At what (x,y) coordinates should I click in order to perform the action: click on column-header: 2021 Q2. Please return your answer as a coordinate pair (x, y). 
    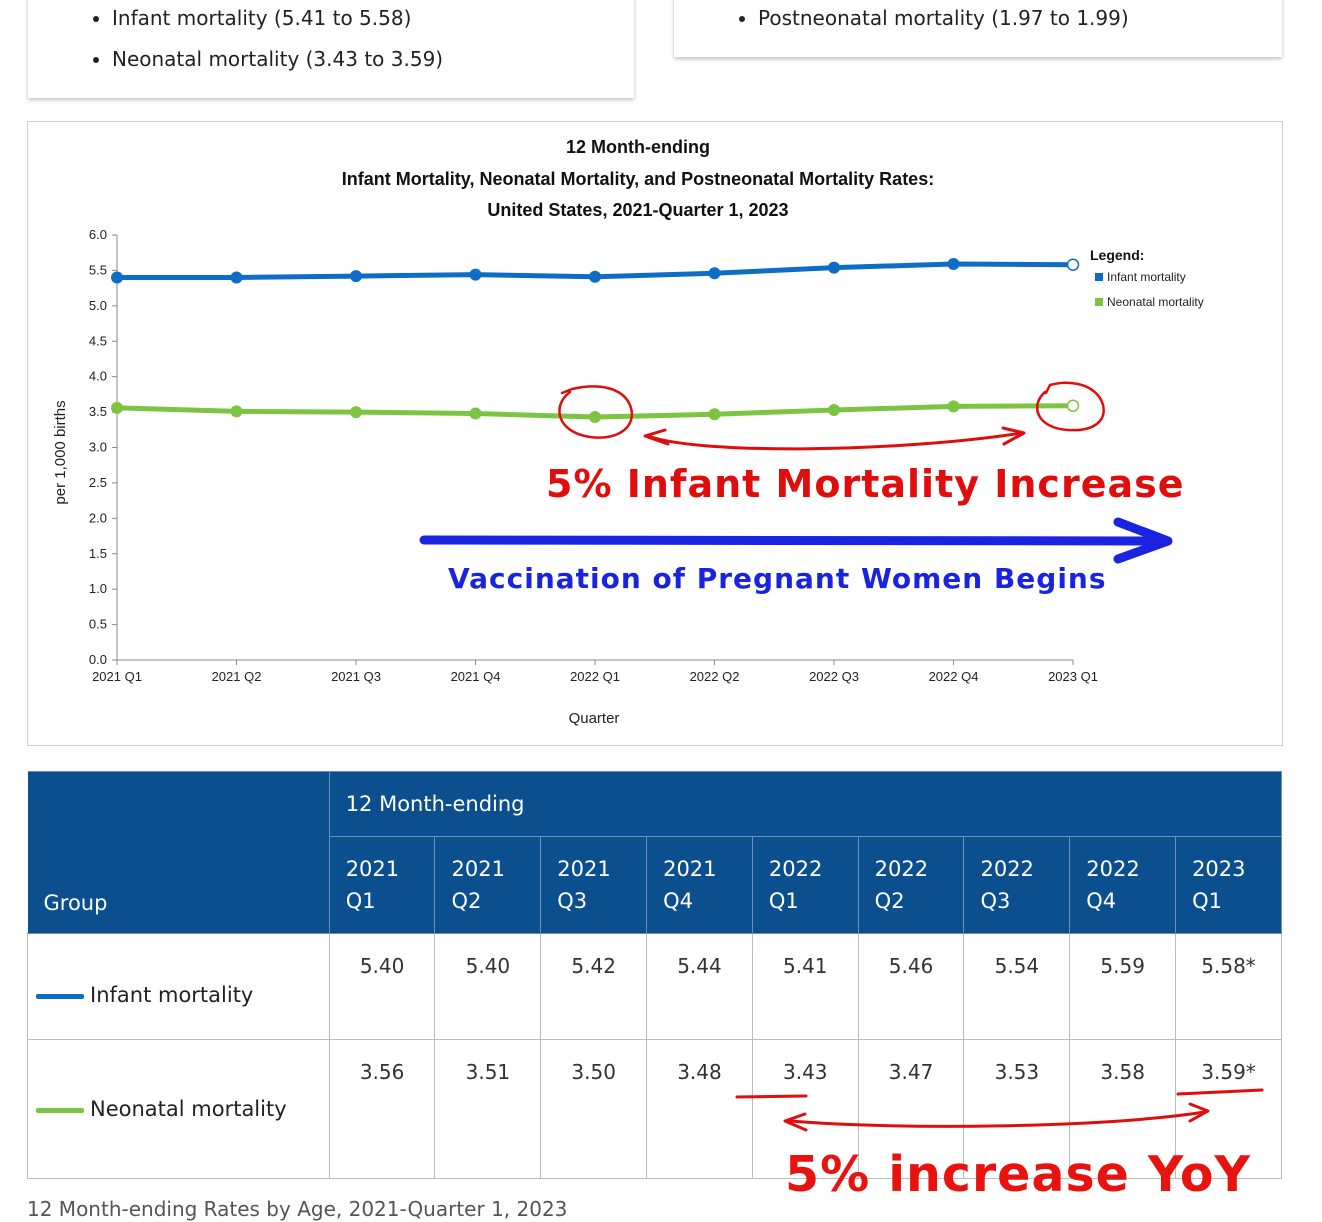
    Looking at the image, I should click on (488, 885).